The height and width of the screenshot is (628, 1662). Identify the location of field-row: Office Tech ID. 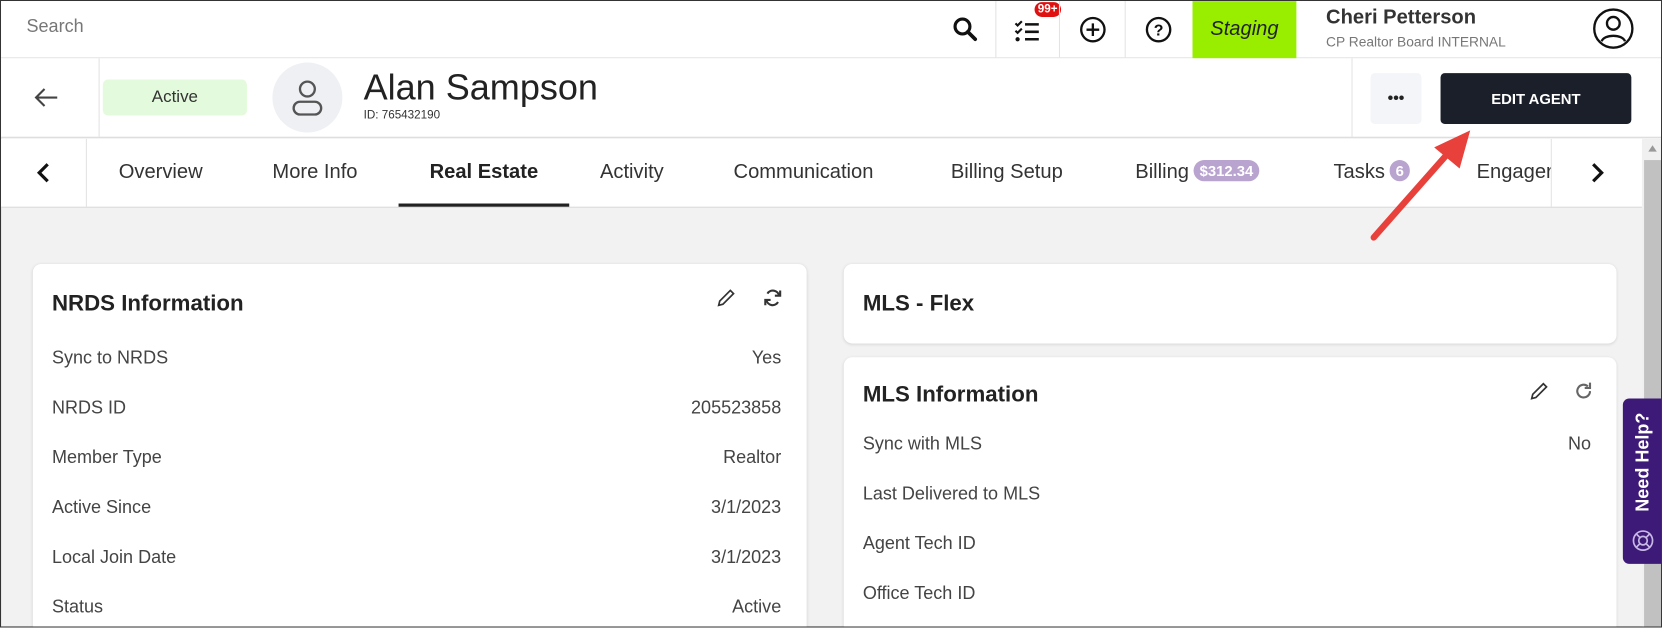
(1227, 595).